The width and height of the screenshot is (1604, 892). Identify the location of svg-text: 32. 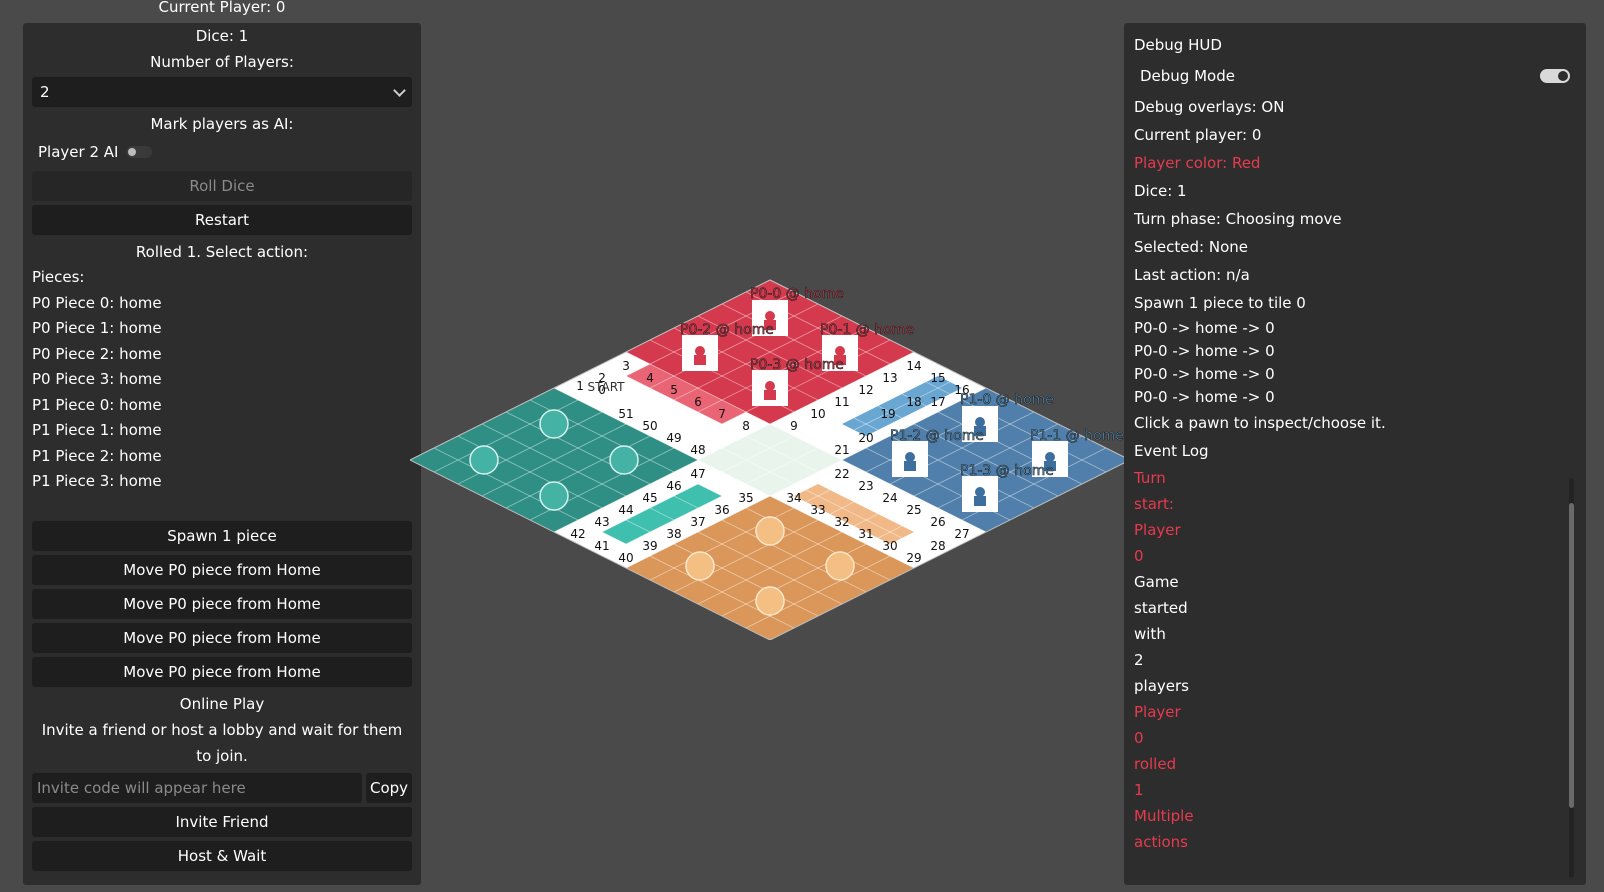
(841, 522).